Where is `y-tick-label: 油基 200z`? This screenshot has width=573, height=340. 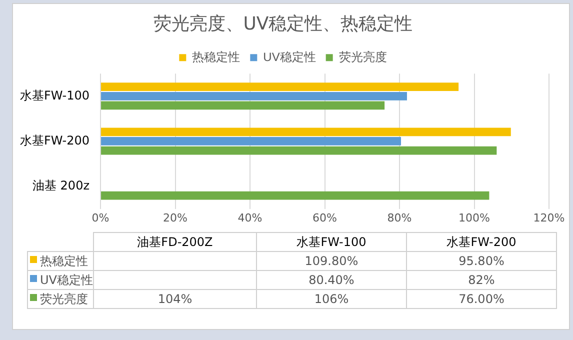 y-tick-label: 油基 200z is located at coordinates (61, 185).